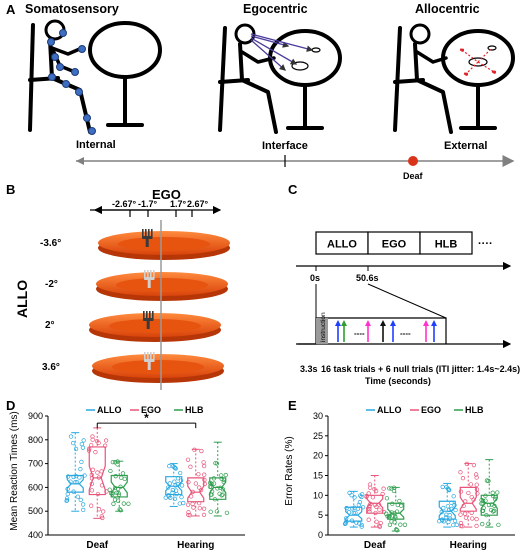  I want to click on ego-axis-title: EGO, so click(166, 194).